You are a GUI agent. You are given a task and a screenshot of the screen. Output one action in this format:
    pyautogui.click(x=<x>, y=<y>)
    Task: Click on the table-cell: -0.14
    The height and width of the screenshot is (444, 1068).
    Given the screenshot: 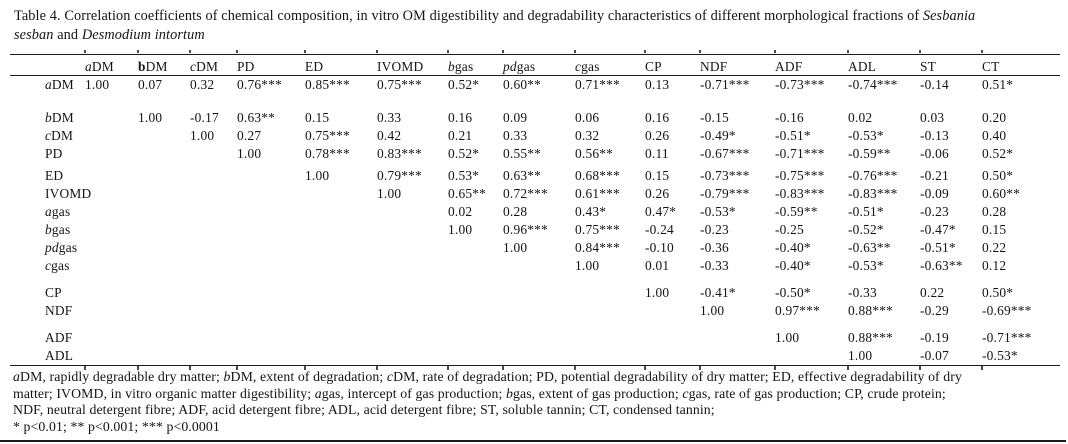 What is the action you would take?
    pyautogui.click(x=934, y=84)
    